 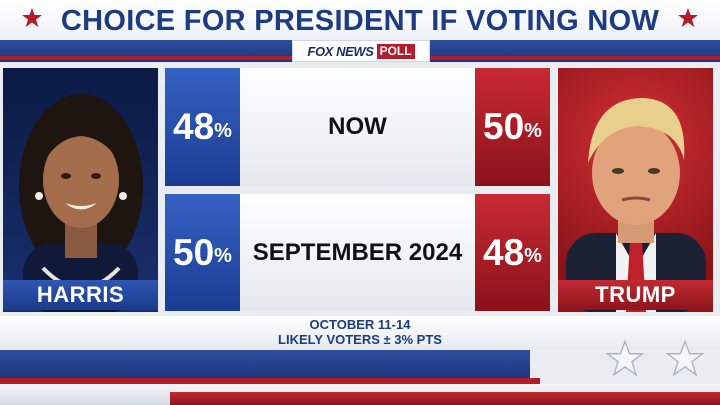 What do you see at coordinates (80, 295) in the screenshot?
I see `harris-name-plate: HARRIS` at bounding box center [80, 295].